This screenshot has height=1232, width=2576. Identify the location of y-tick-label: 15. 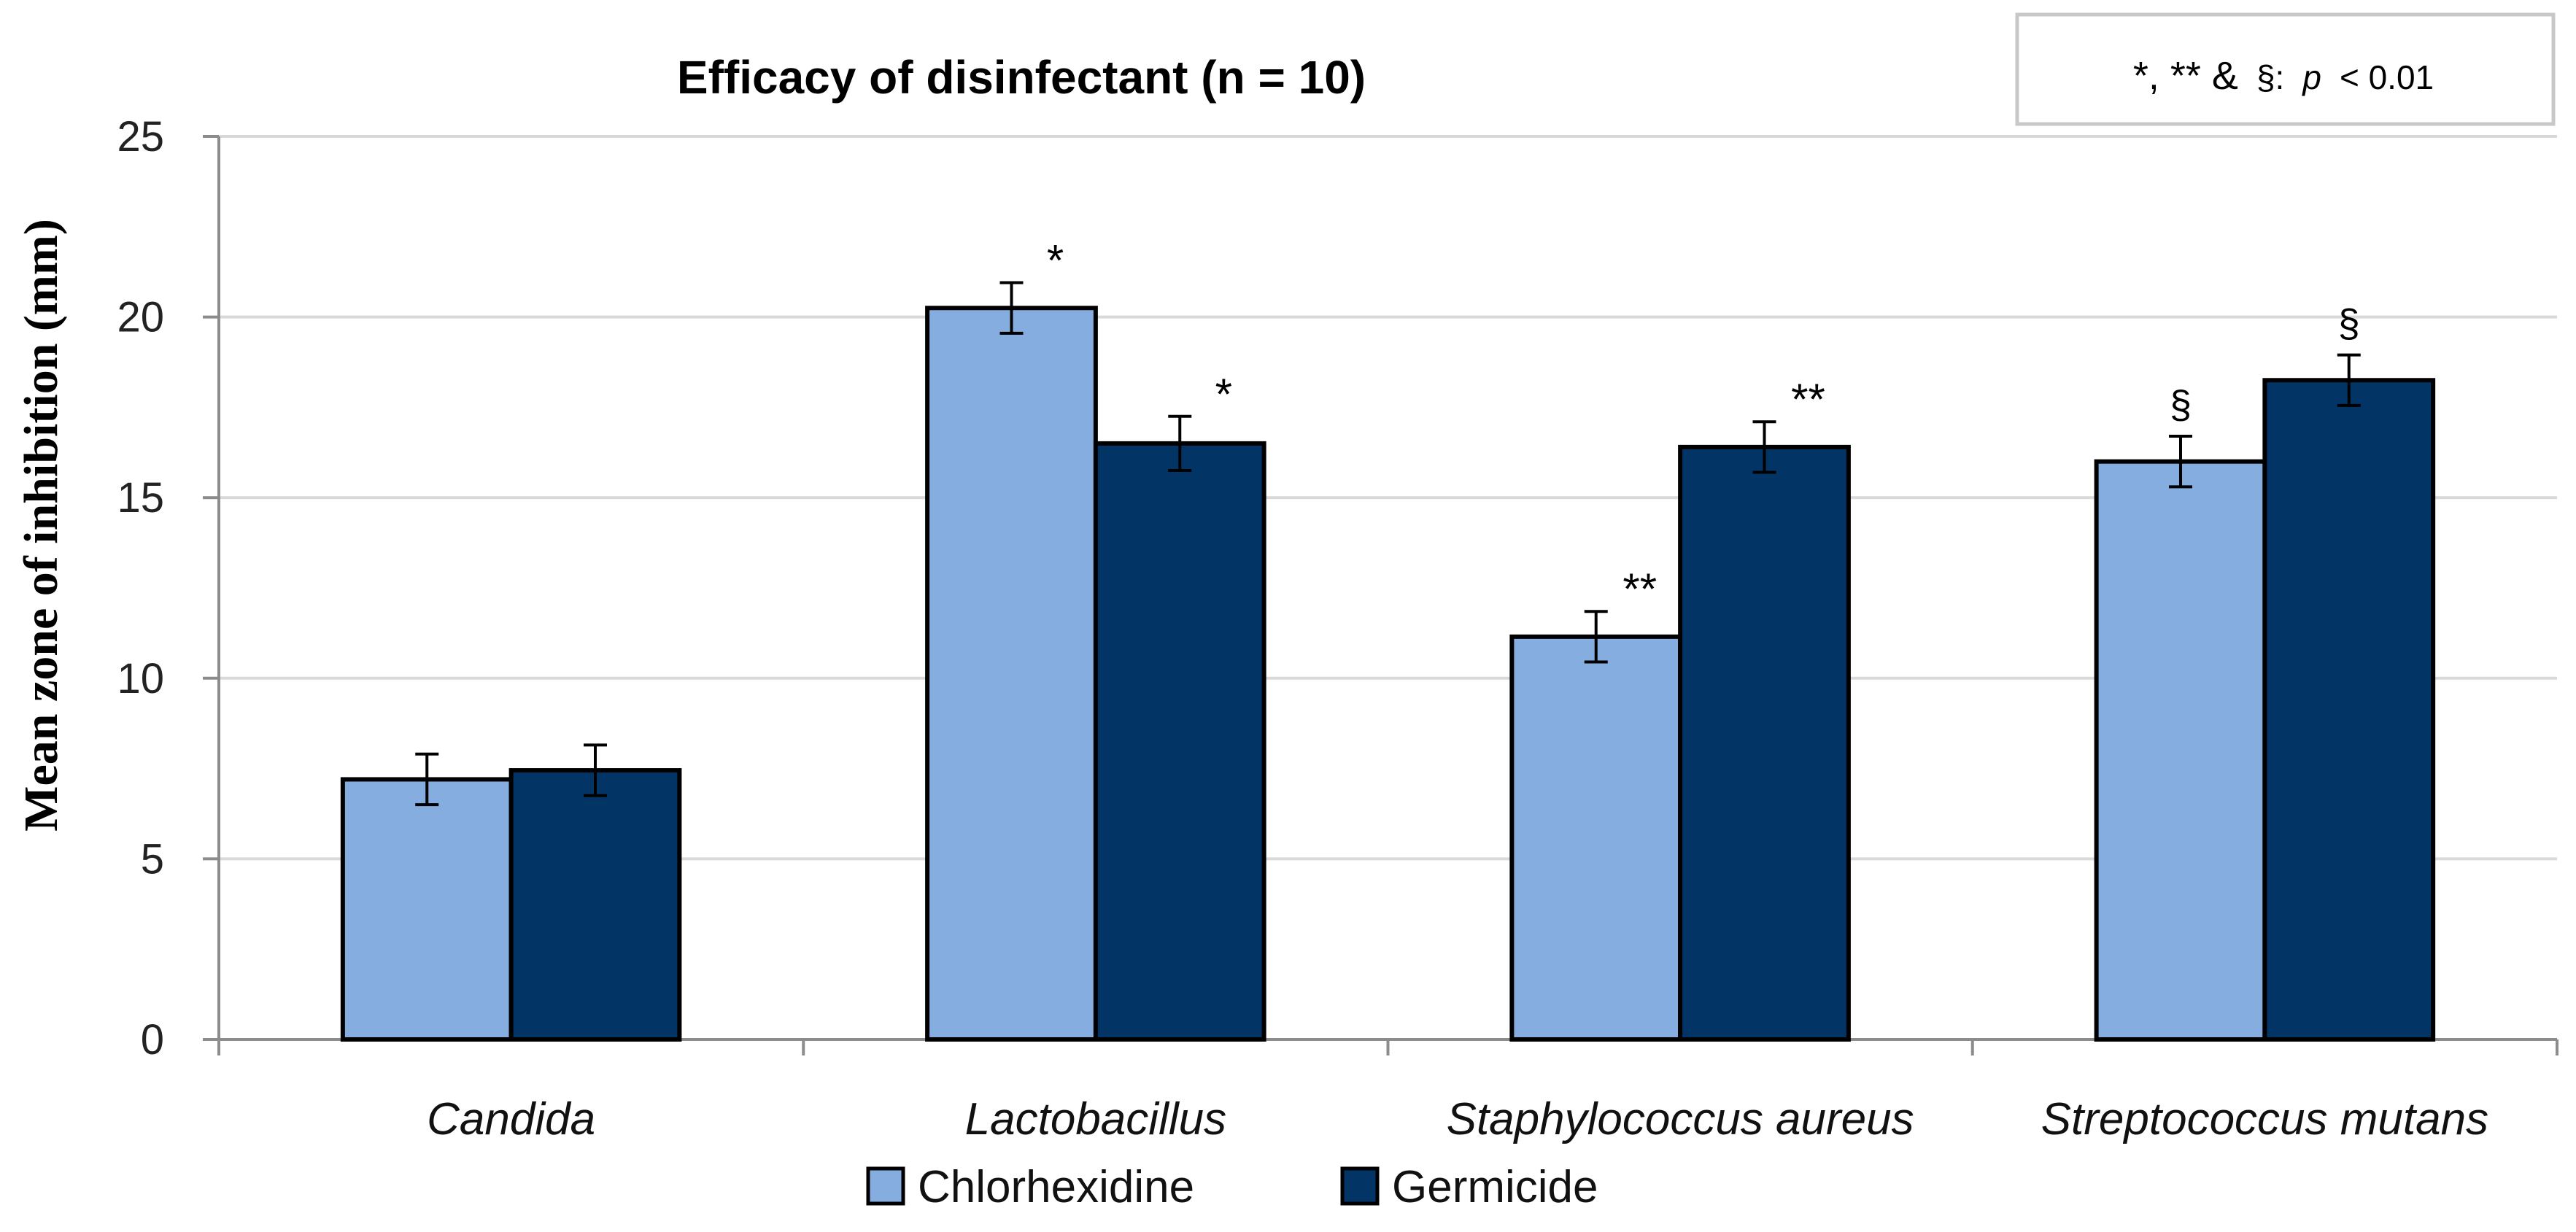
(140, 498).